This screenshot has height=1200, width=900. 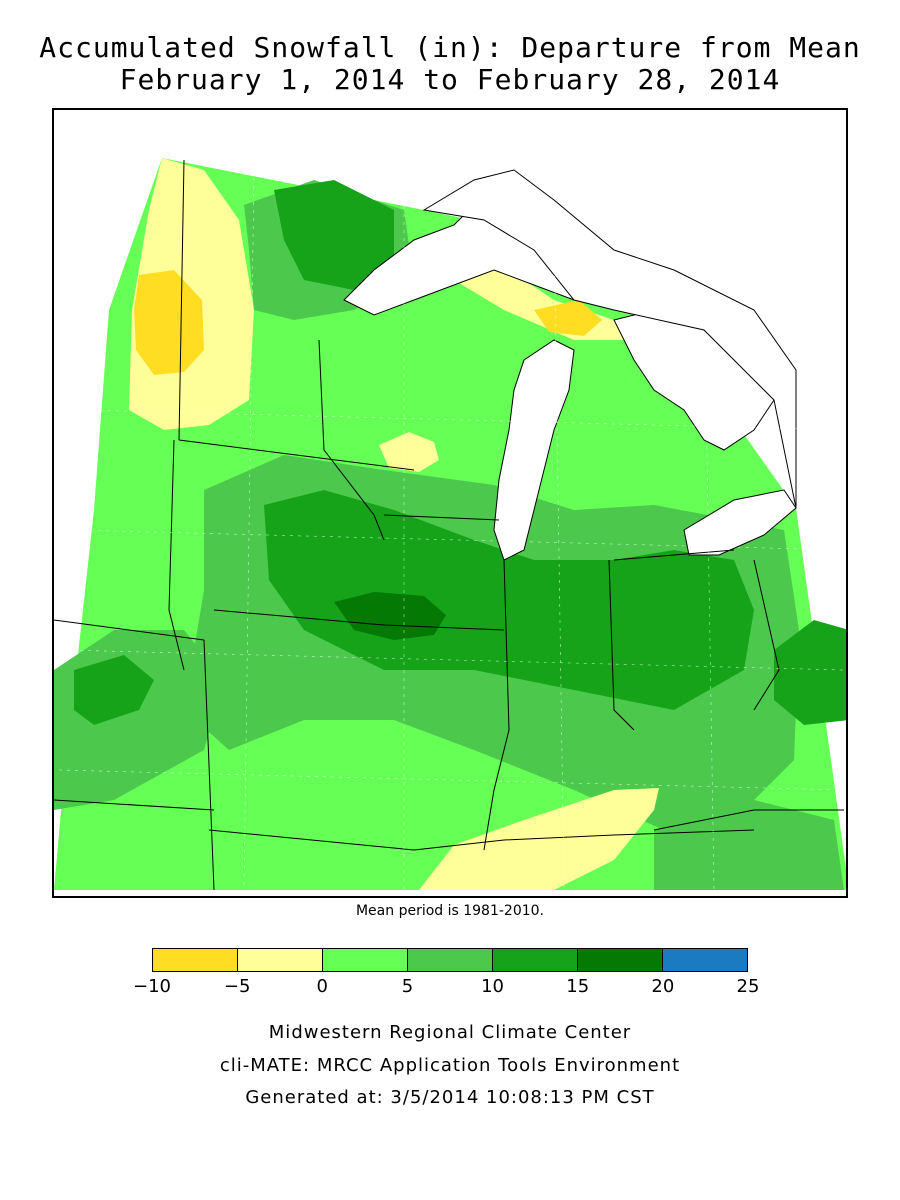 I want to click on legend-tick-label: −5, so click(x=237, y=986).